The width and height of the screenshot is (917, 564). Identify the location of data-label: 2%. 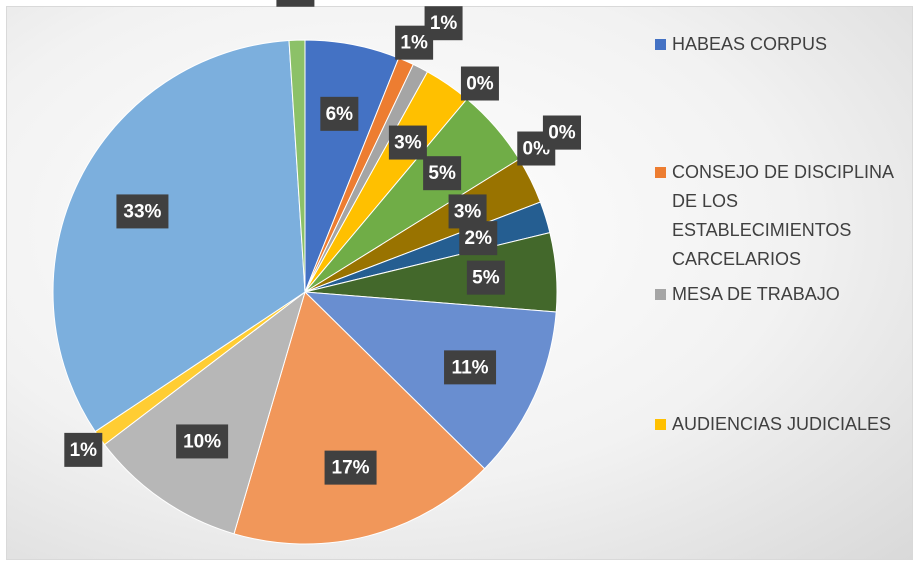
(478, 238).